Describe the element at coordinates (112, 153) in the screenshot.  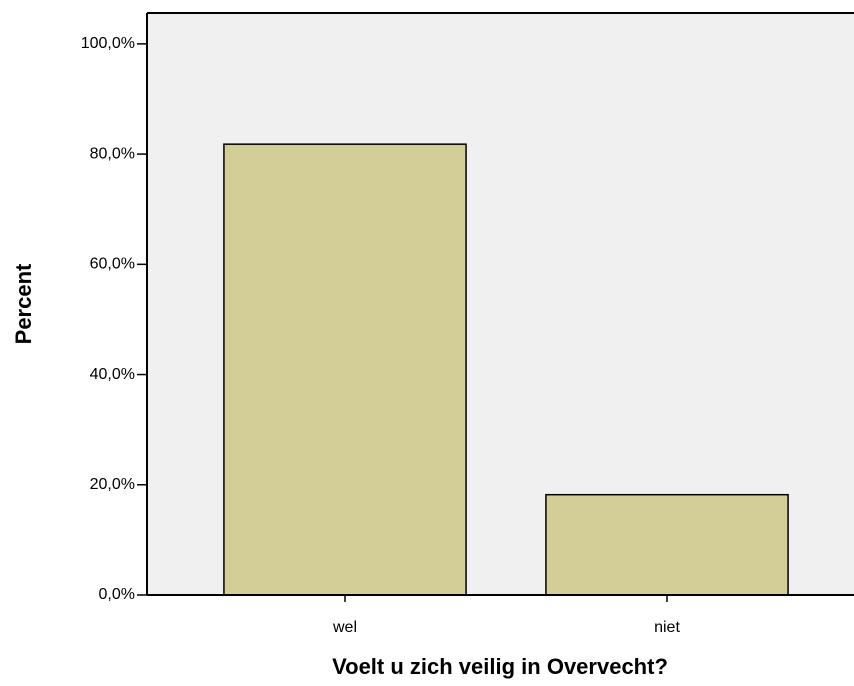
I see `y-tick-label: 80,0%` at that location.